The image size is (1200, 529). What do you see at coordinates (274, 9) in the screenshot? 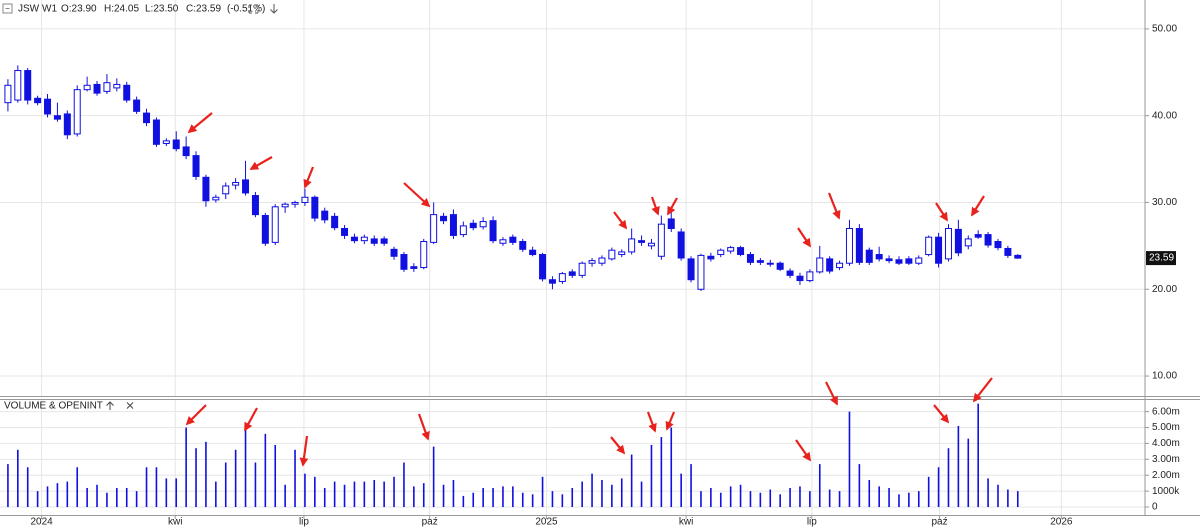
I see `download-icon` at bounding box center [274, 9].